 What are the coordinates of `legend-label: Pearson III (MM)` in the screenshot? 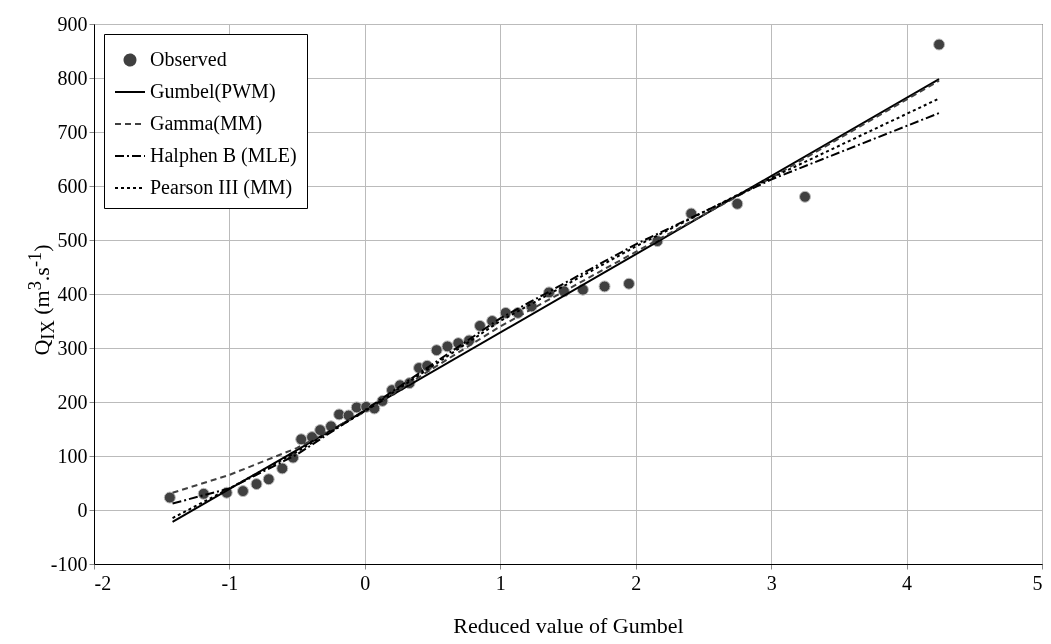 It's located at (221, 187).